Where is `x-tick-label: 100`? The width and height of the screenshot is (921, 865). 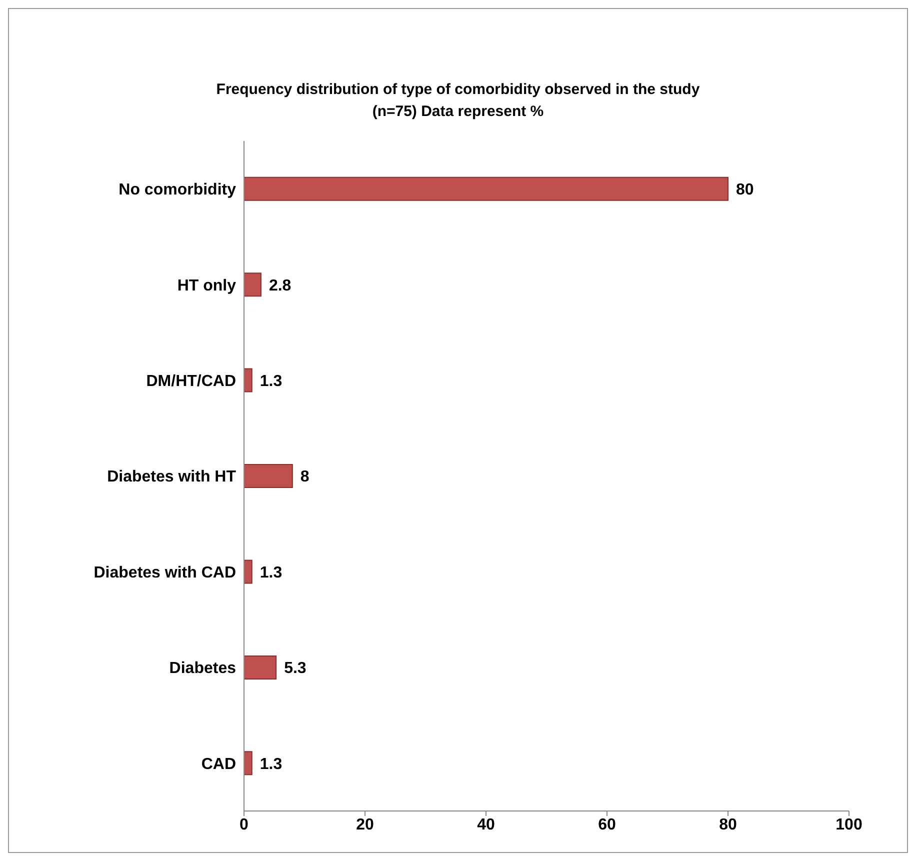
x-tick-label: 100 is located at coordinates (849, 825).